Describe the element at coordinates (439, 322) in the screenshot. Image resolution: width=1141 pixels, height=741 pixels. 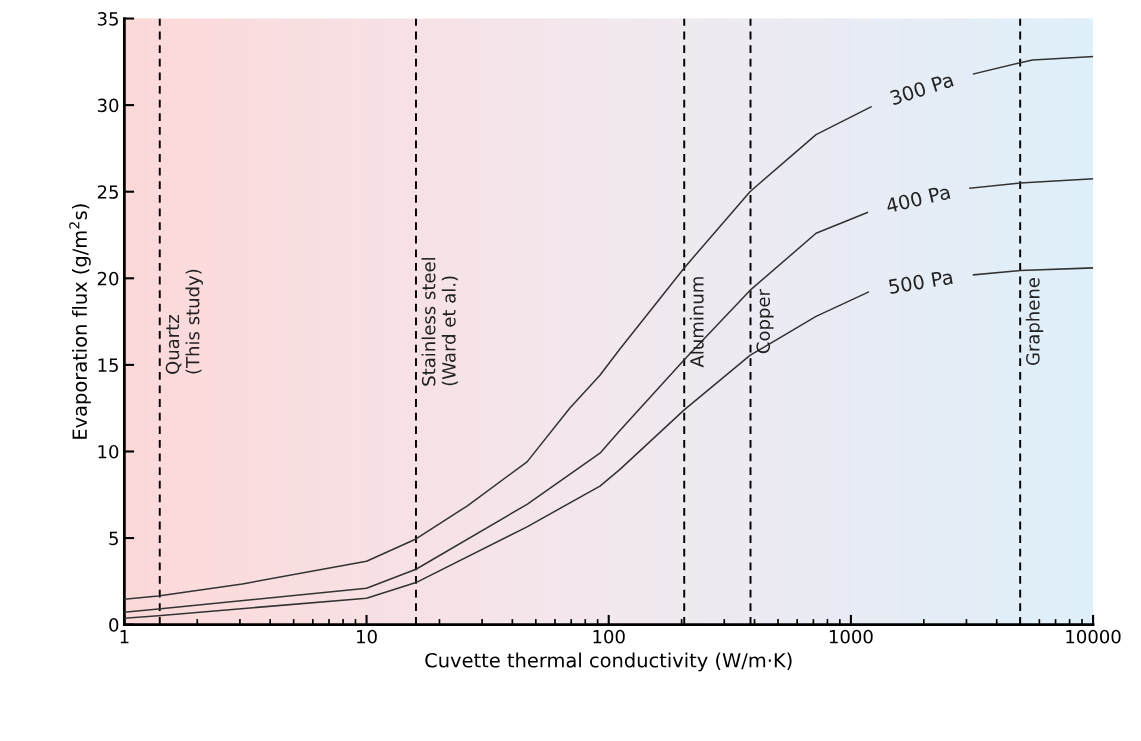
I see `ref-line-label: Stainless steel (Ward et al.)` at that location.